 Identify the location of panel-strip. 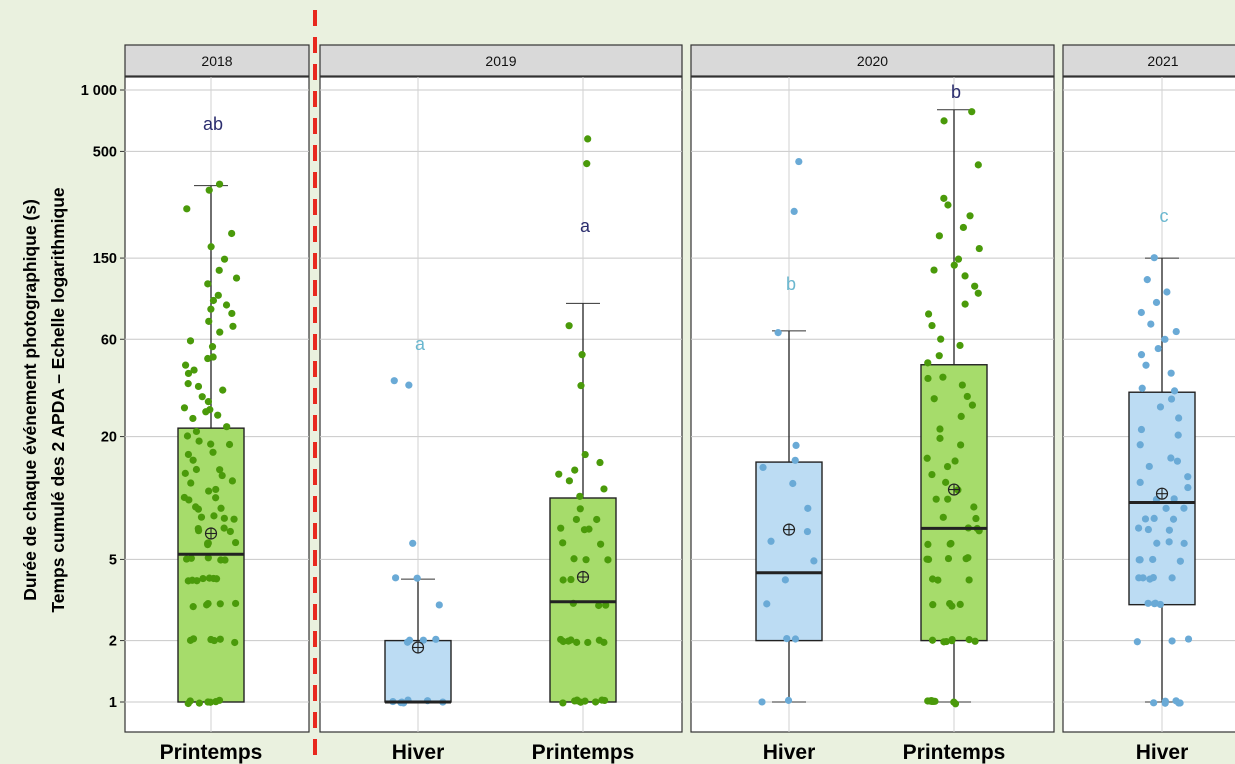
(872, 60).